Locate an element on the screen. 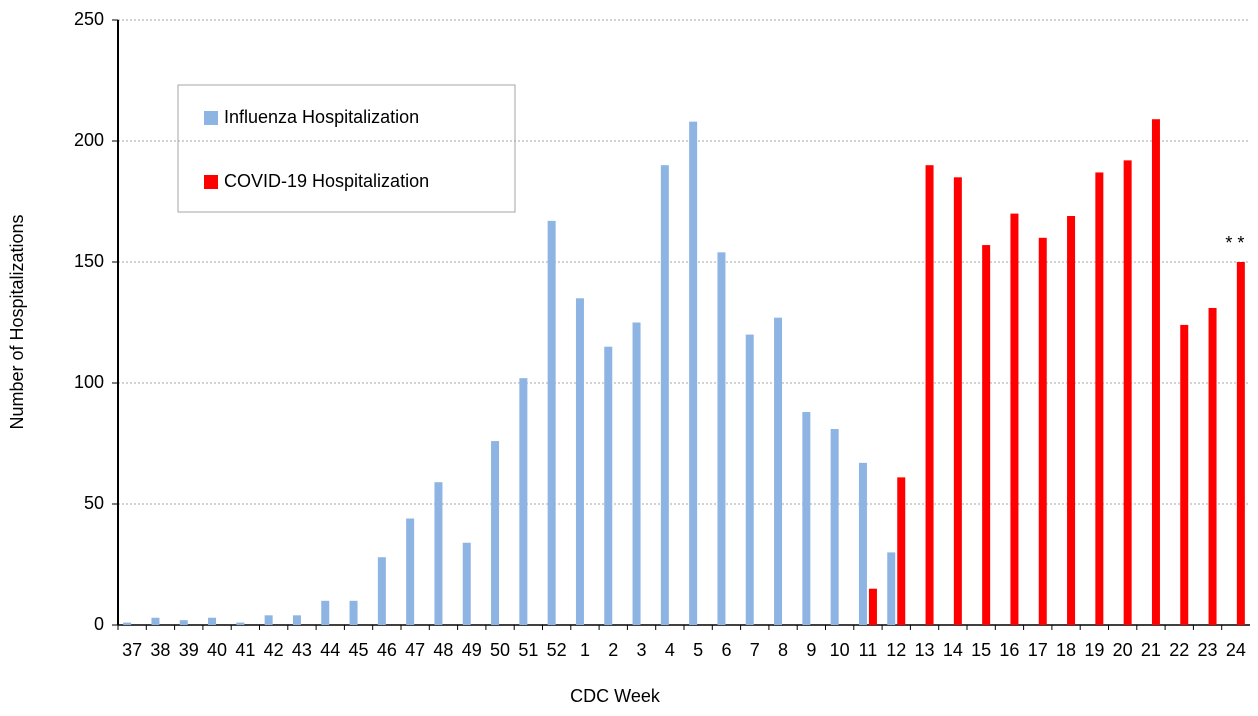 This screenshot has width=1258, height=716. x-tick-label: 13 is located at coordinates (925, 650).